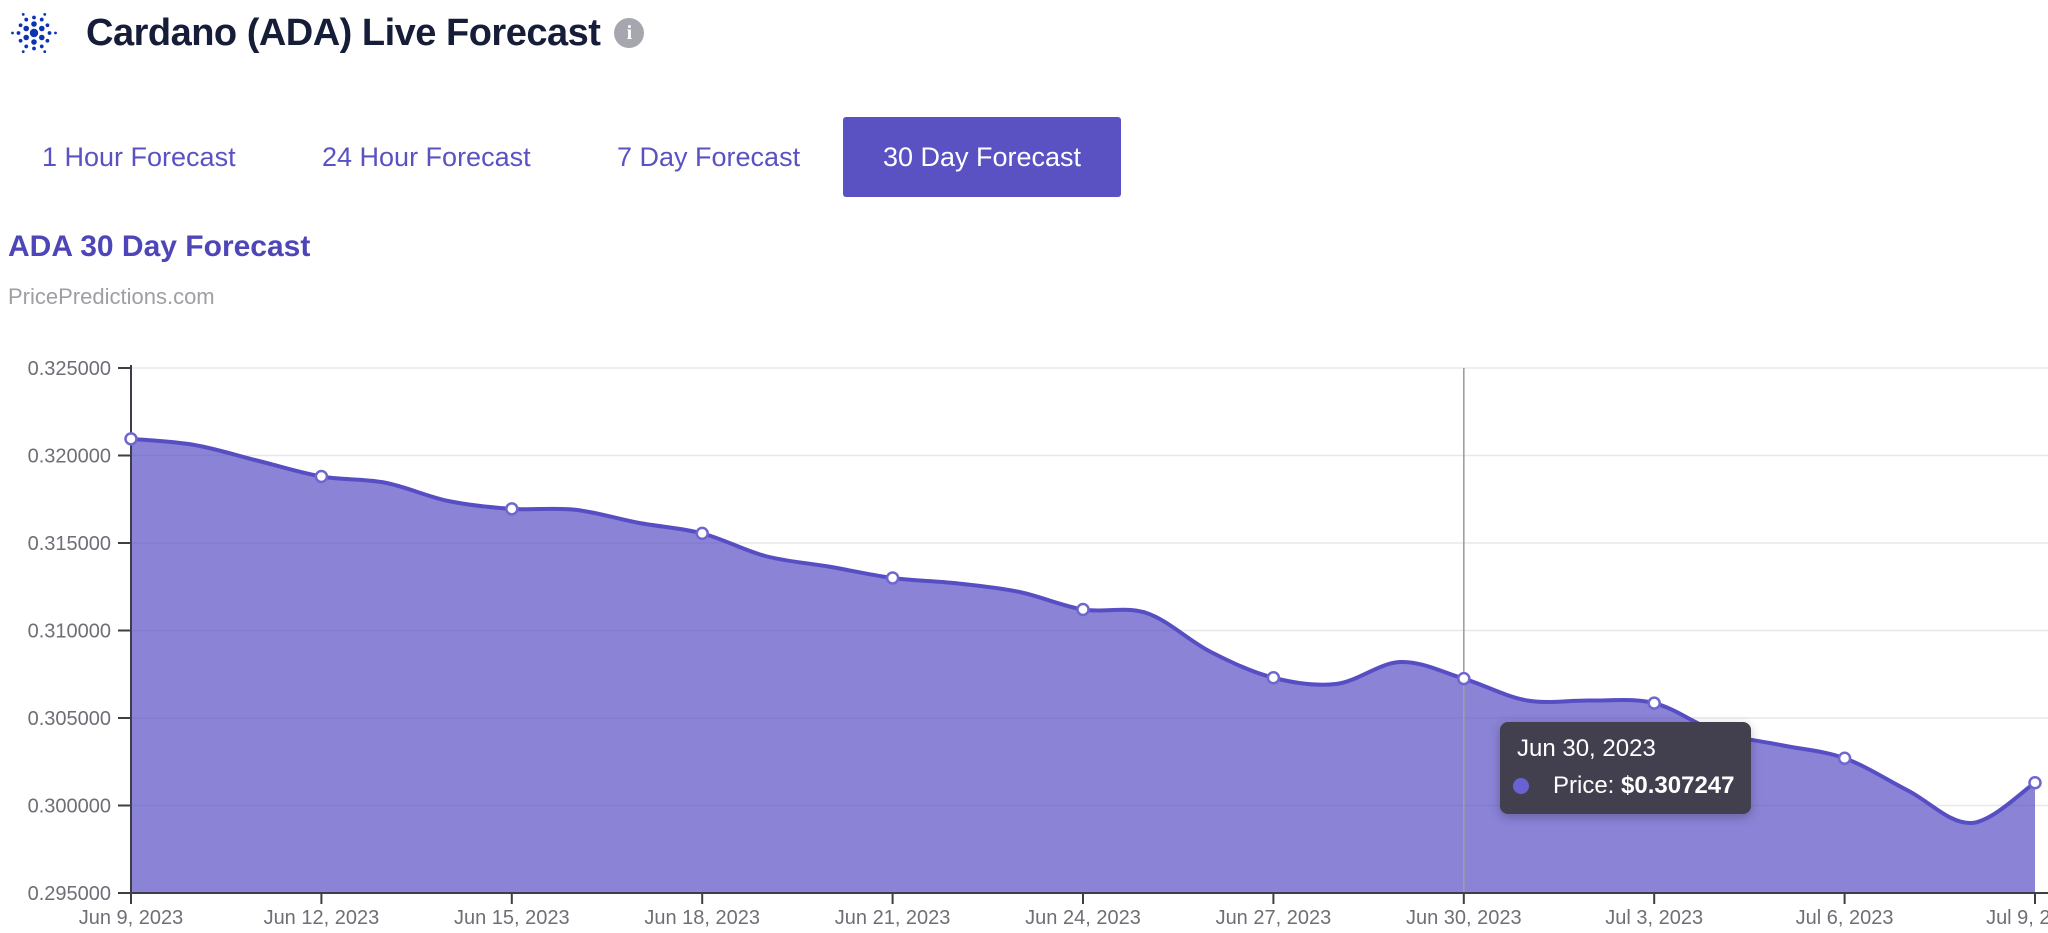 This screenshot has height=933, width=2048. I want to click on x-tick-label: Jul 9, 2023, so click(2017, 918).